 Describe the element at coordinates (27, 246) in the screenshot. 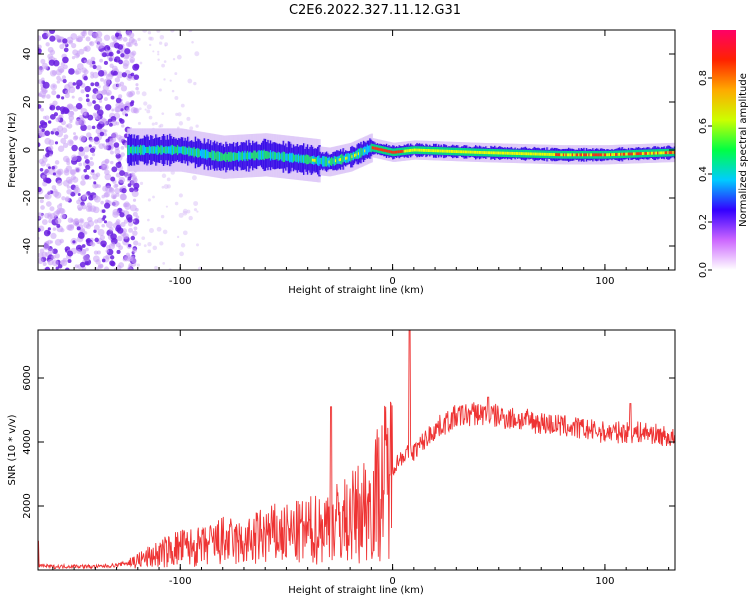

I see `y-tick-label: -40` at that location.